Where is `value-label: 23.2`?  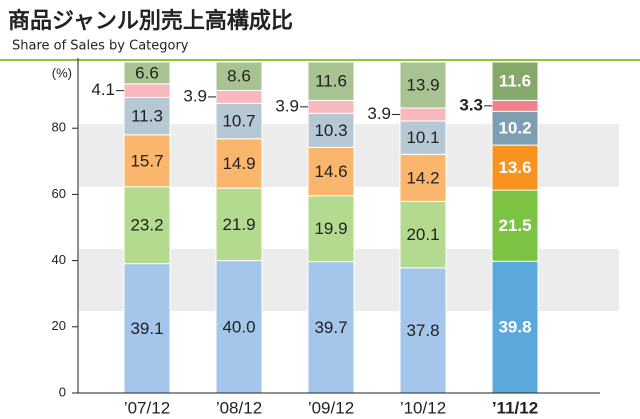 value-label: 23.2 is located at coordinates (146, 225).